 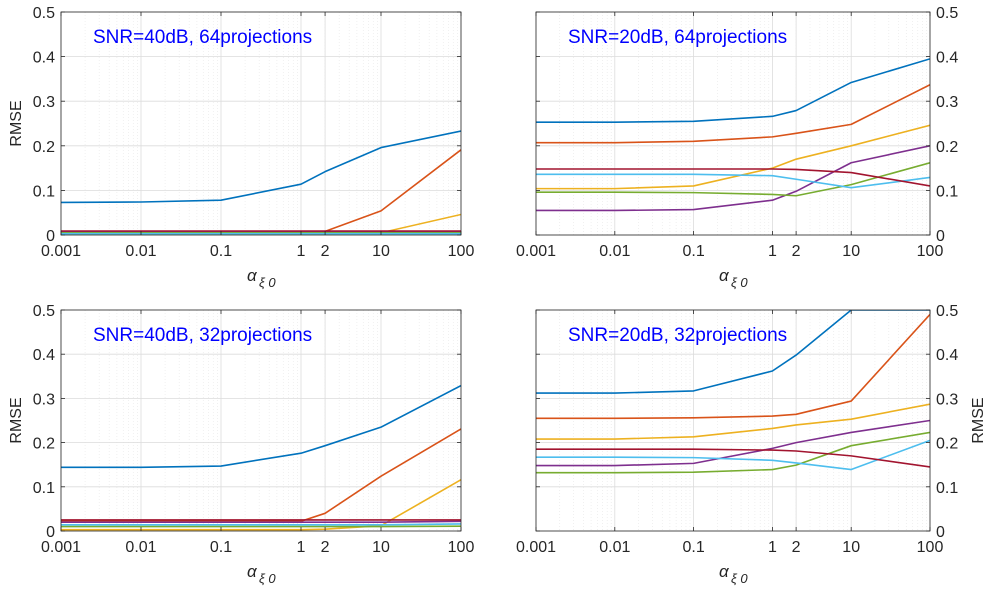 What do you see at coordinates (202, 335) in the screenshot?
I see `panel-annotation: SNR=40dB, 32projections` at bounding box center [202, 335].